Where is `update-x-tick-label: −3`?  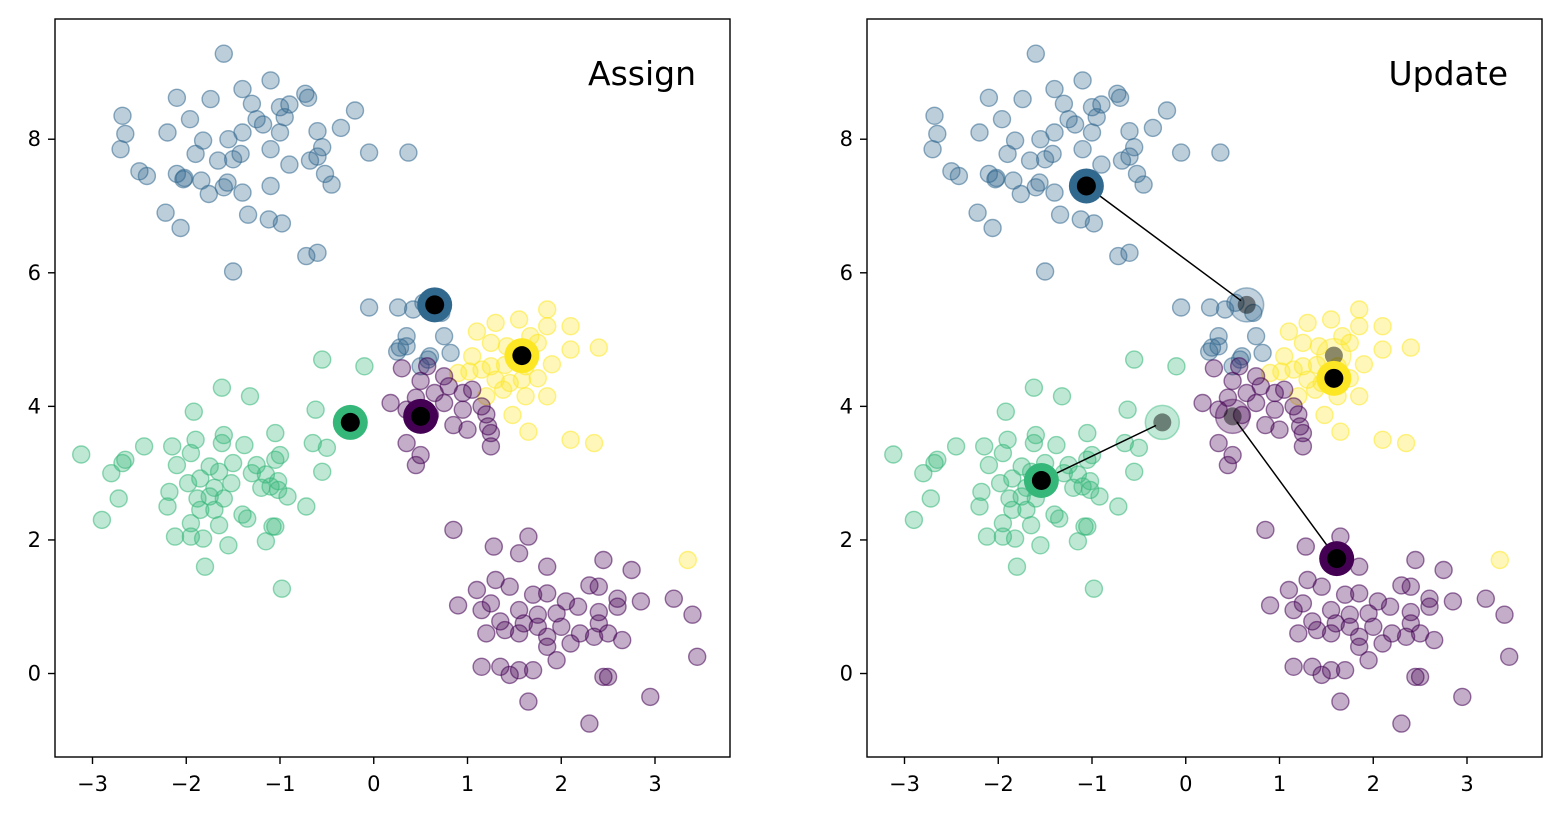 update-x-tick-label: −3 is located at coordinates (904, 784).